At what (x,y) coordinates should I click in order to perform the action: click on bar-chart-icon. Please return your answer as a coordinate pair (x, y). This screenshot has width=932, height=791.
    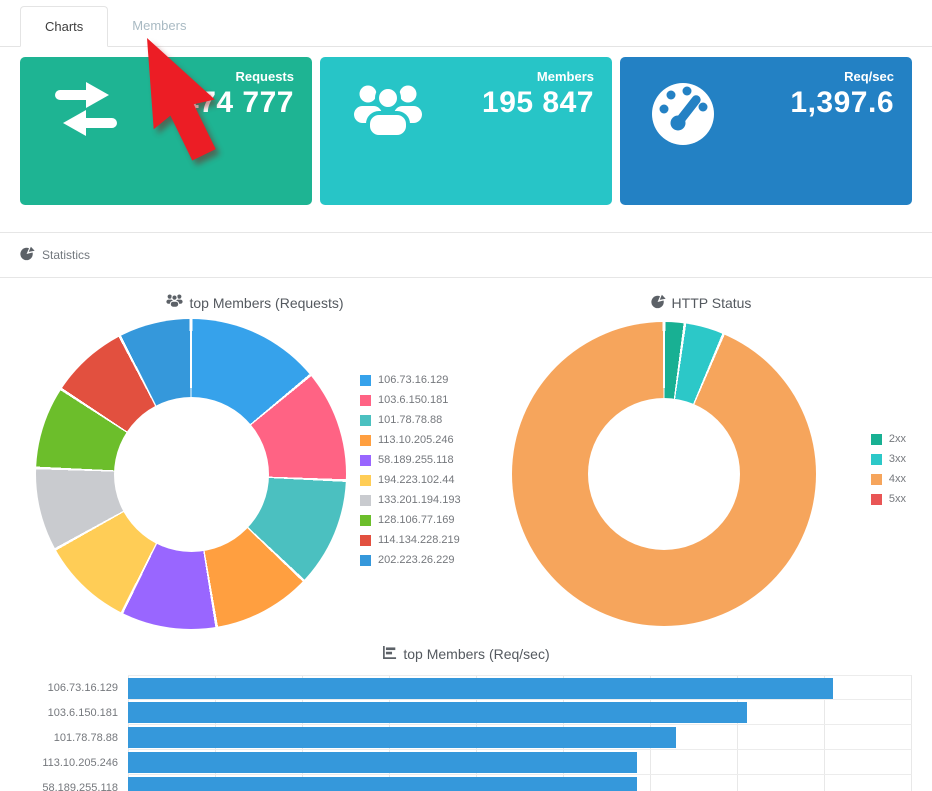
    Looking at the image, I should click on (389, 654).